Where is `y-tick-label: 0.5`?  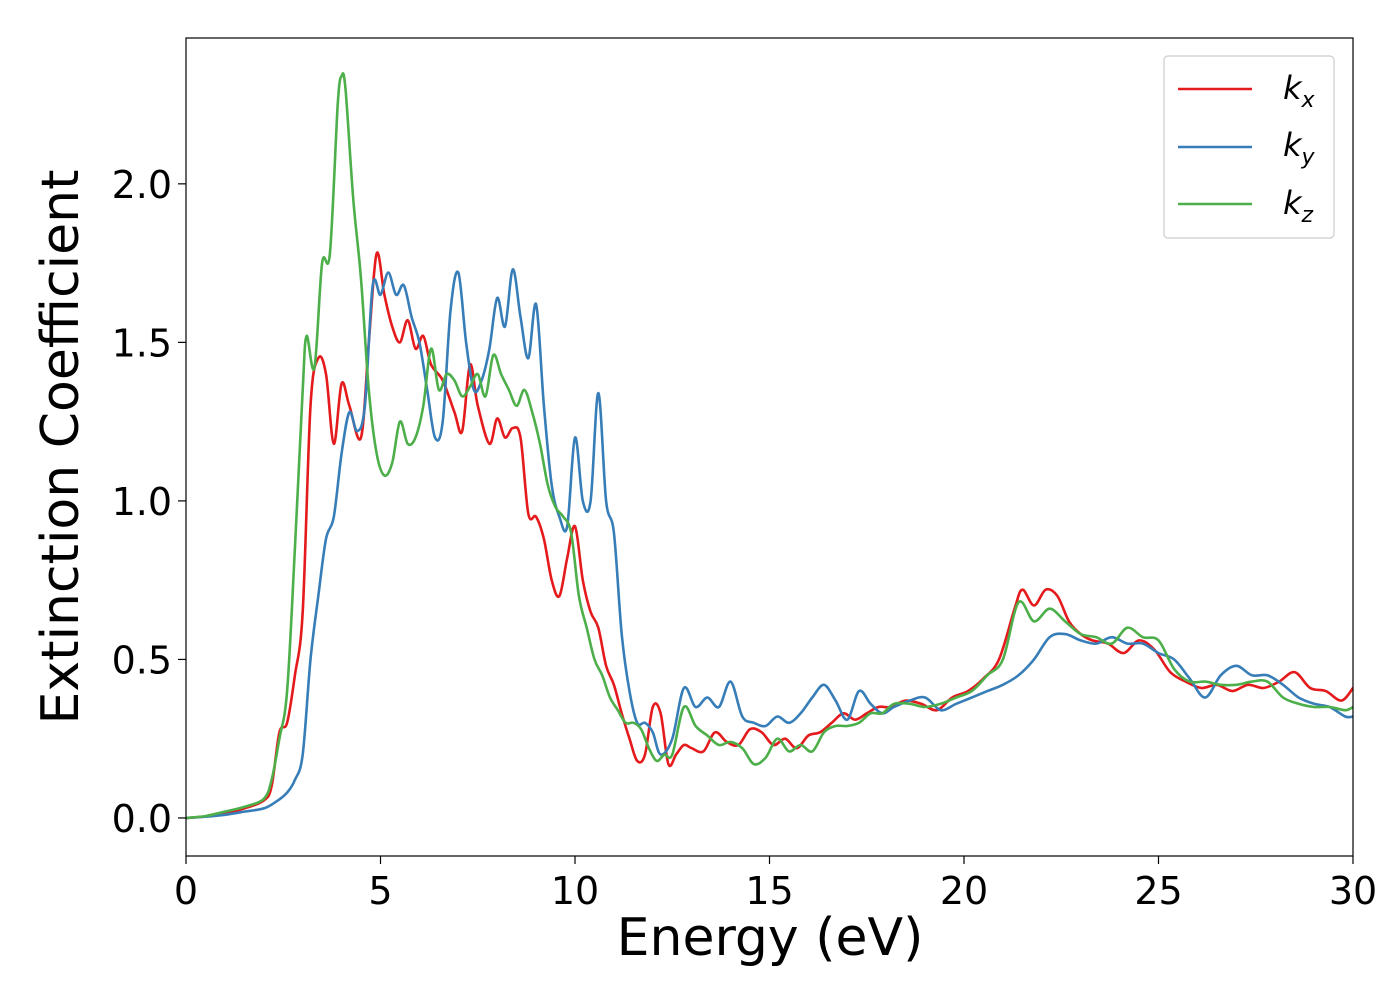
y-tick-label: 0.5 is located at coordinates (142, 660).